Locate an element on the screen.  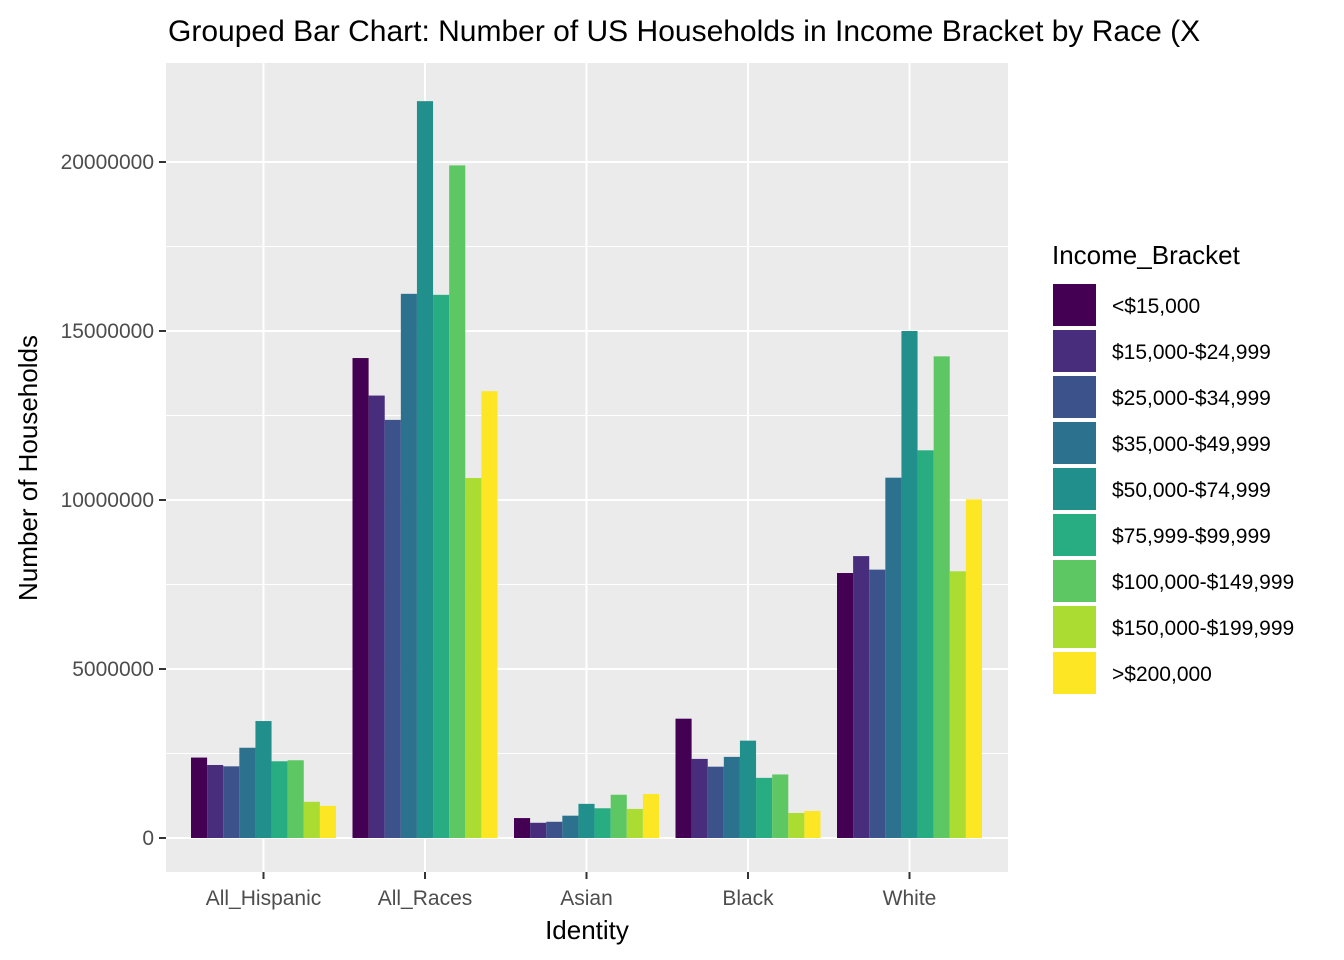
y-tick-label: 20000000 is located at coordinates (107, 162).